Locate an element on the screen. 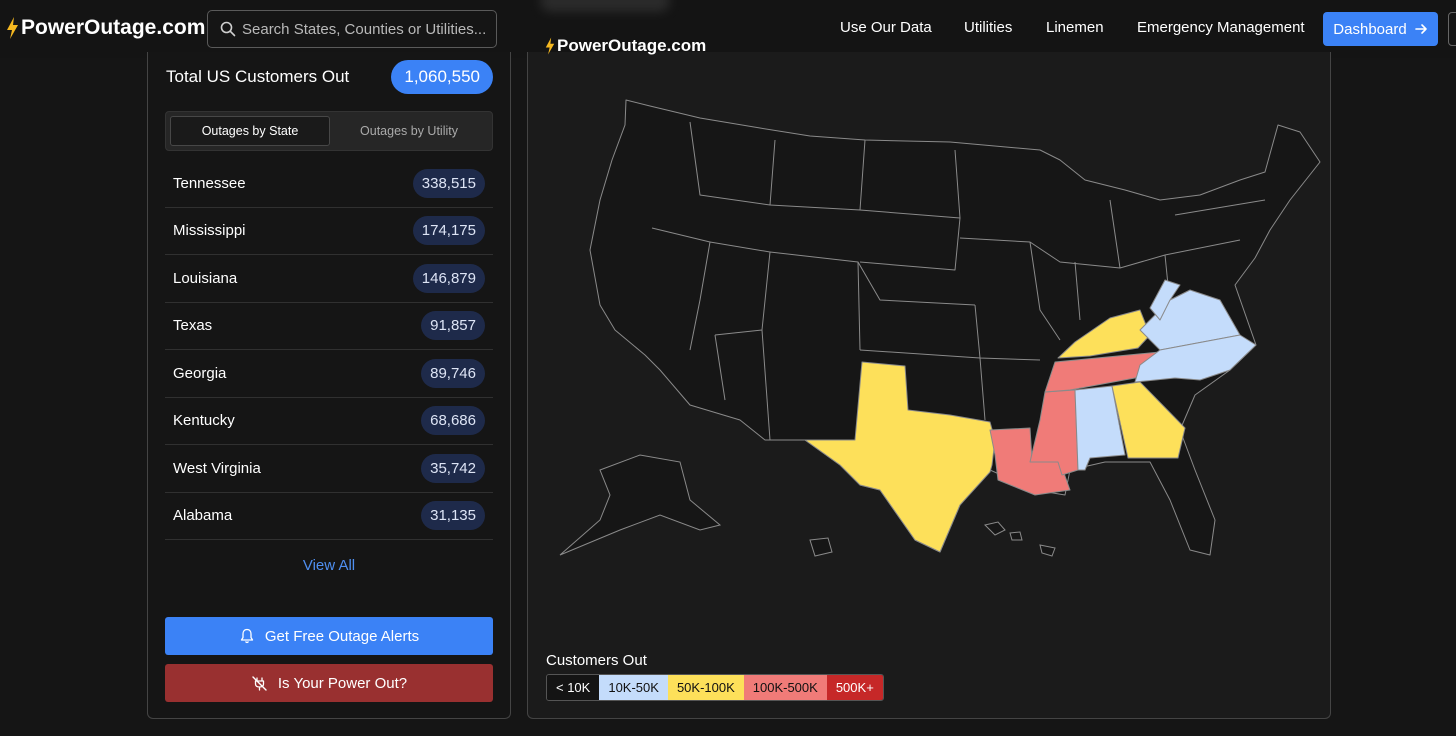  north-carolina-state-shape is located at coordinates (1195, 358).